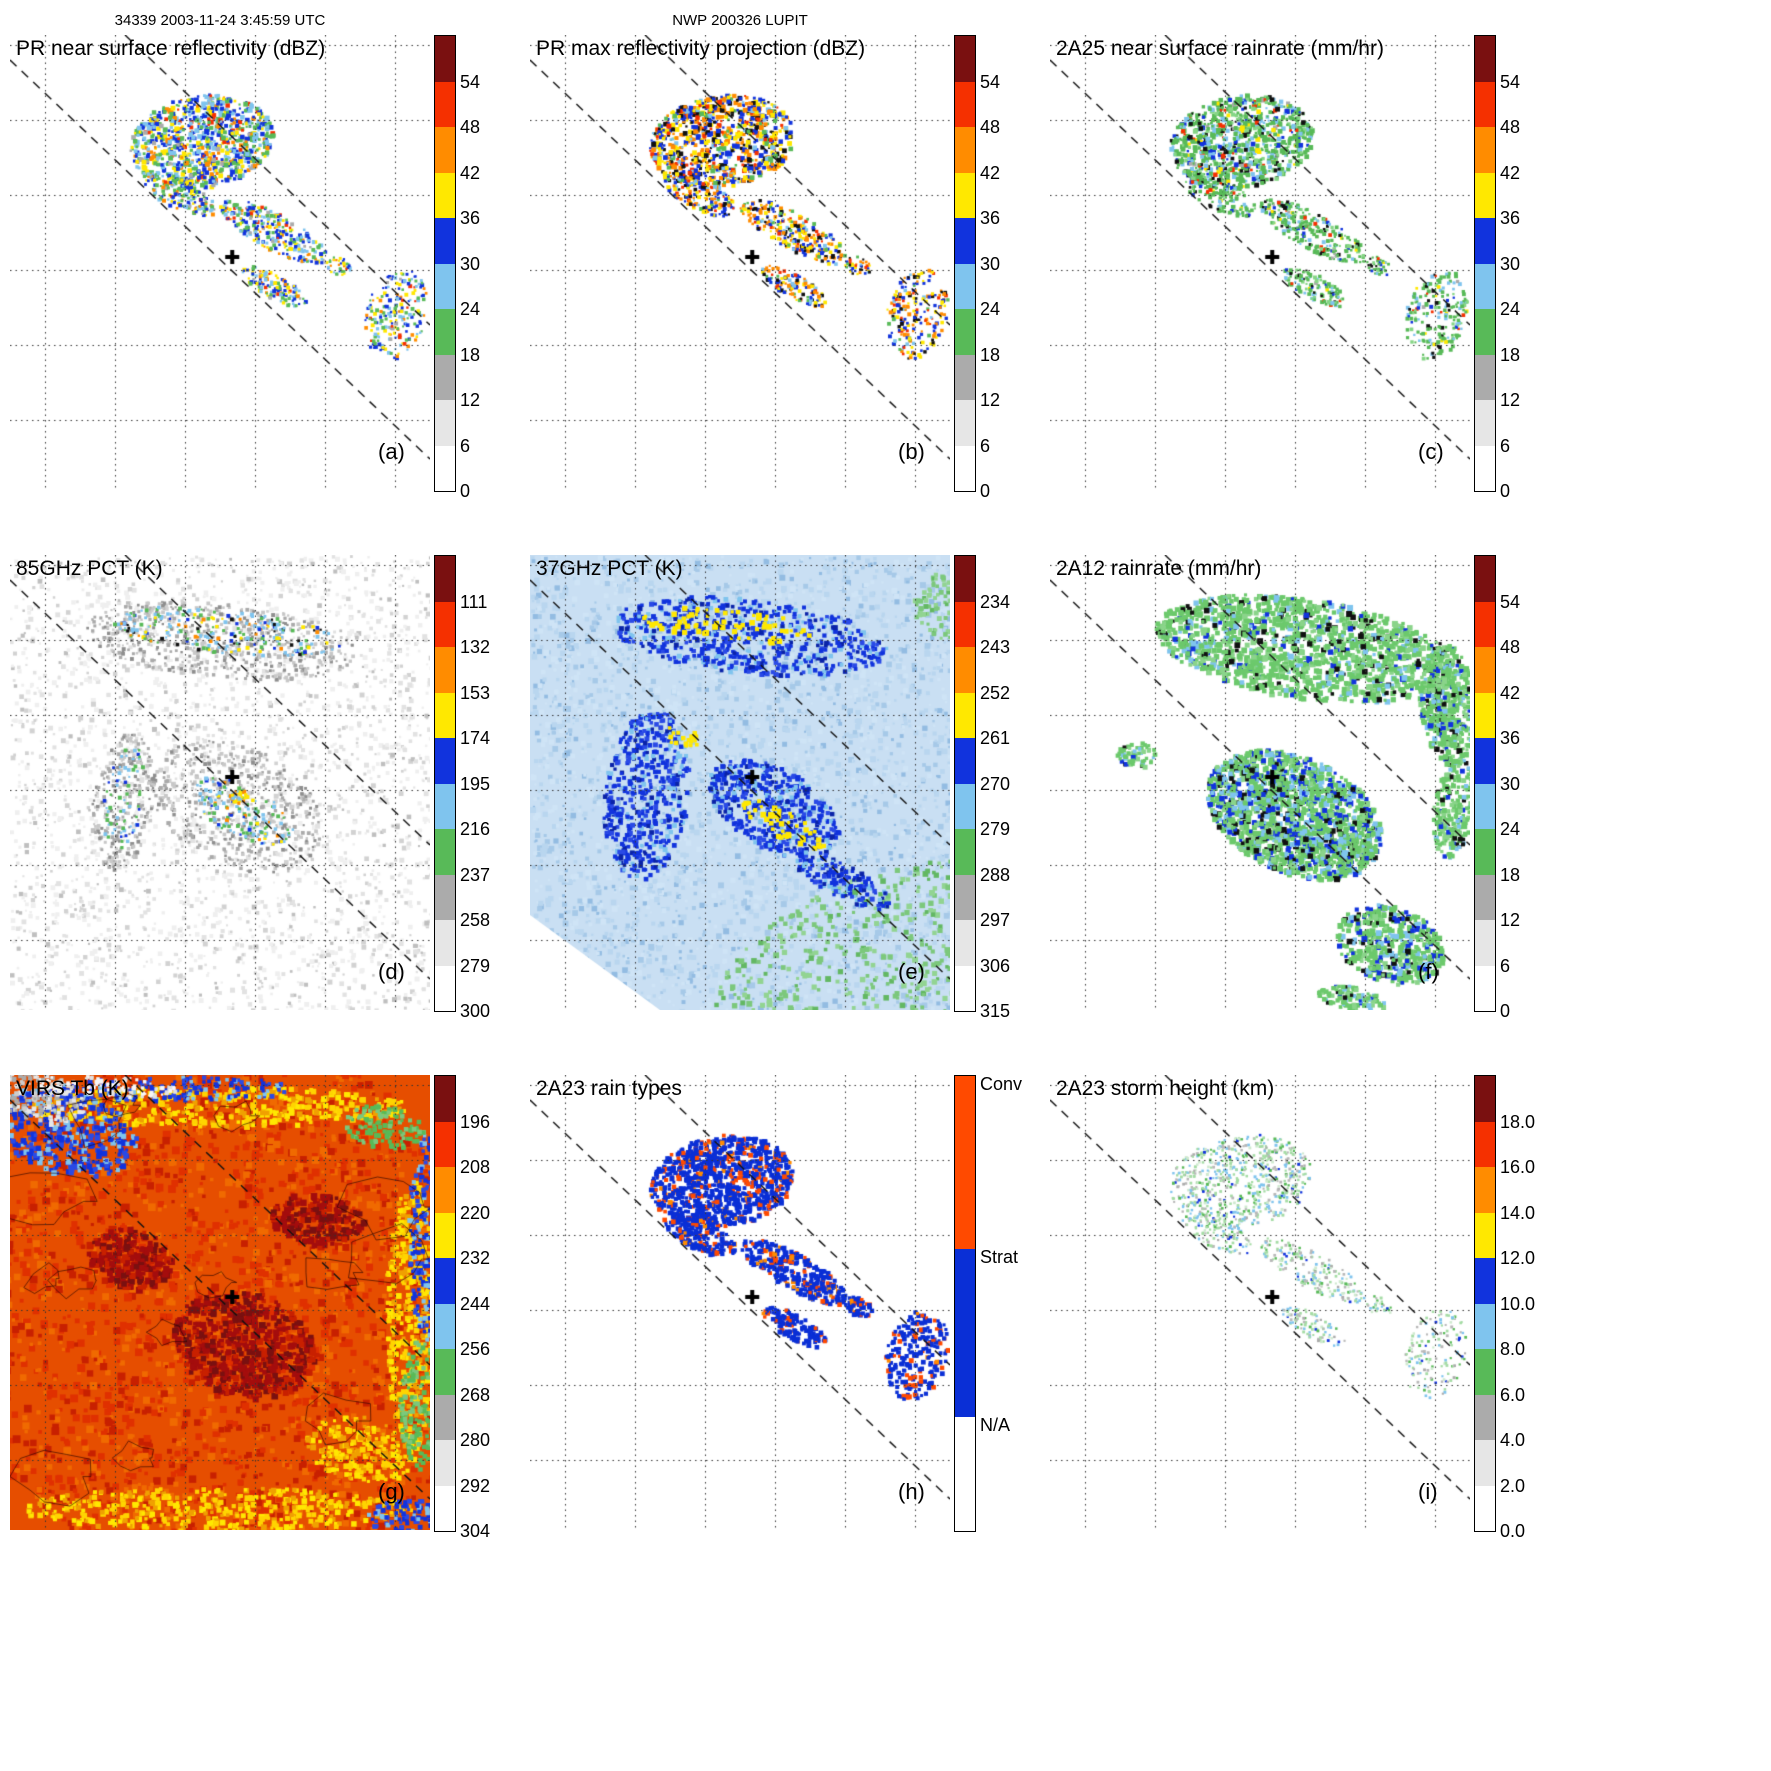 Image resolution: width=1771 pixels, height=1771 pixels. Describe the element at coordinates (1518, 1121) in the screenshot. I see `colorbar-tick: 18.0` at that location.